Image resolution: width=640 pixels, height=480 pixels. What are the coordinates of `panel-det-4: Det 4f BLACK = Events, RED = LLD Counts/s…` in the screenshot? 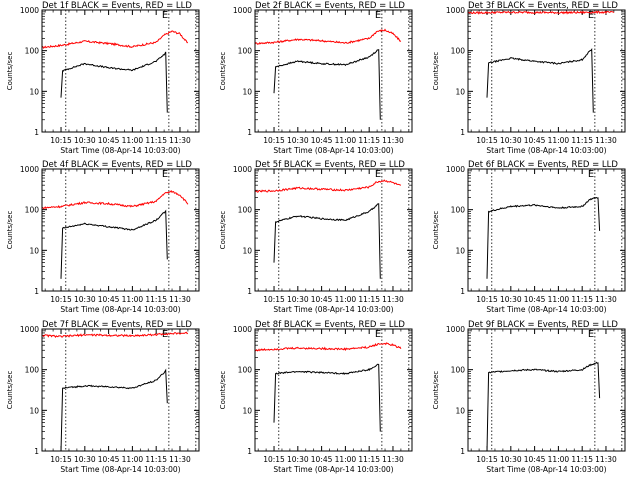 It's located at (103, 237).